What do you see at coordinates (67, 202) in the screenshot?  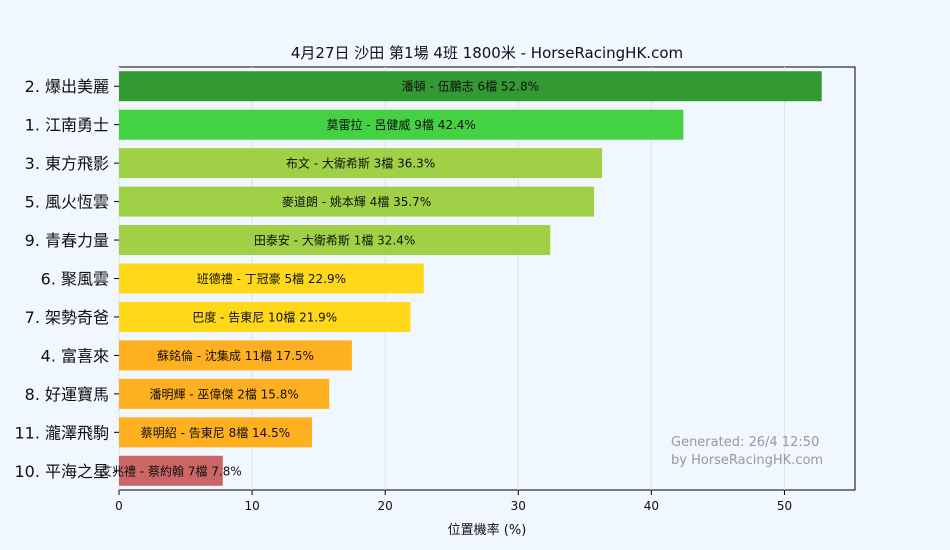 I see `y-tick-label: 5. 風火恆雲` at bounding box center [67, 202].